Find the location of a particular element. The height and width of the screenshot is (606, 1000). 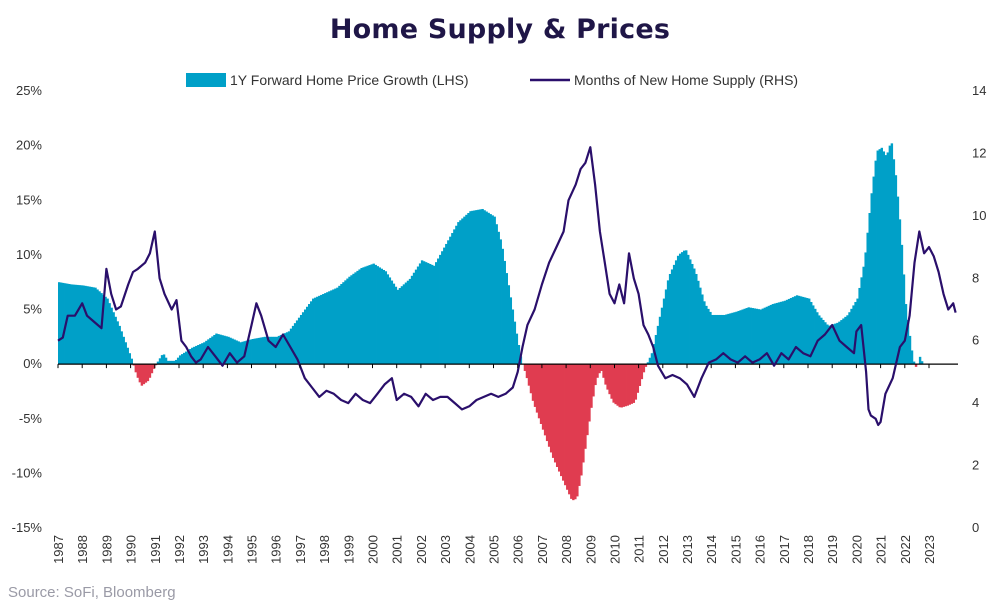

right-axis-ticks: 0 2 4 6 8 10 12 14 is located at coordinates (979, 309).